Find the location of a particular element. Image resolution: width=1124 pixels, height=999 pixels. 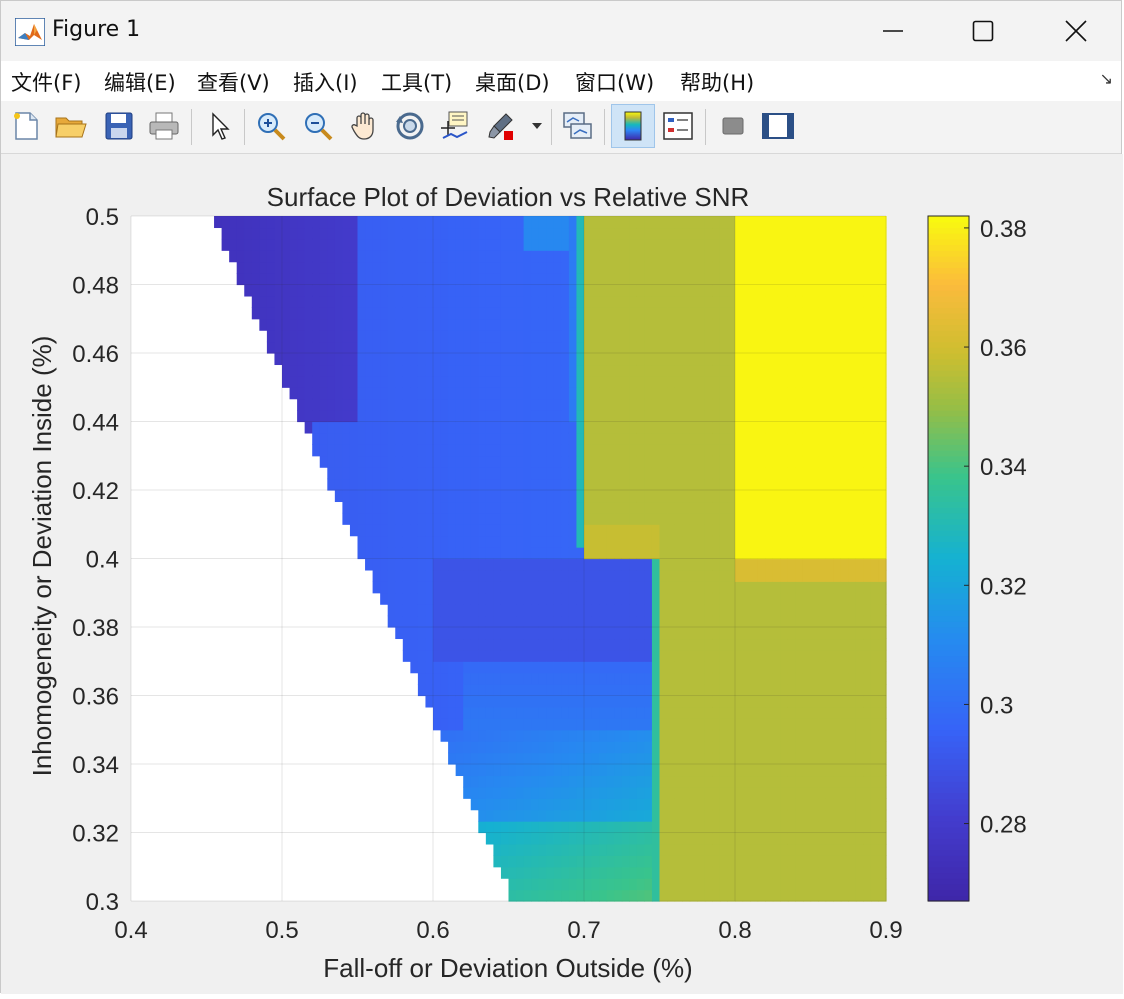

brush-button is located at coordinates (503, 126).